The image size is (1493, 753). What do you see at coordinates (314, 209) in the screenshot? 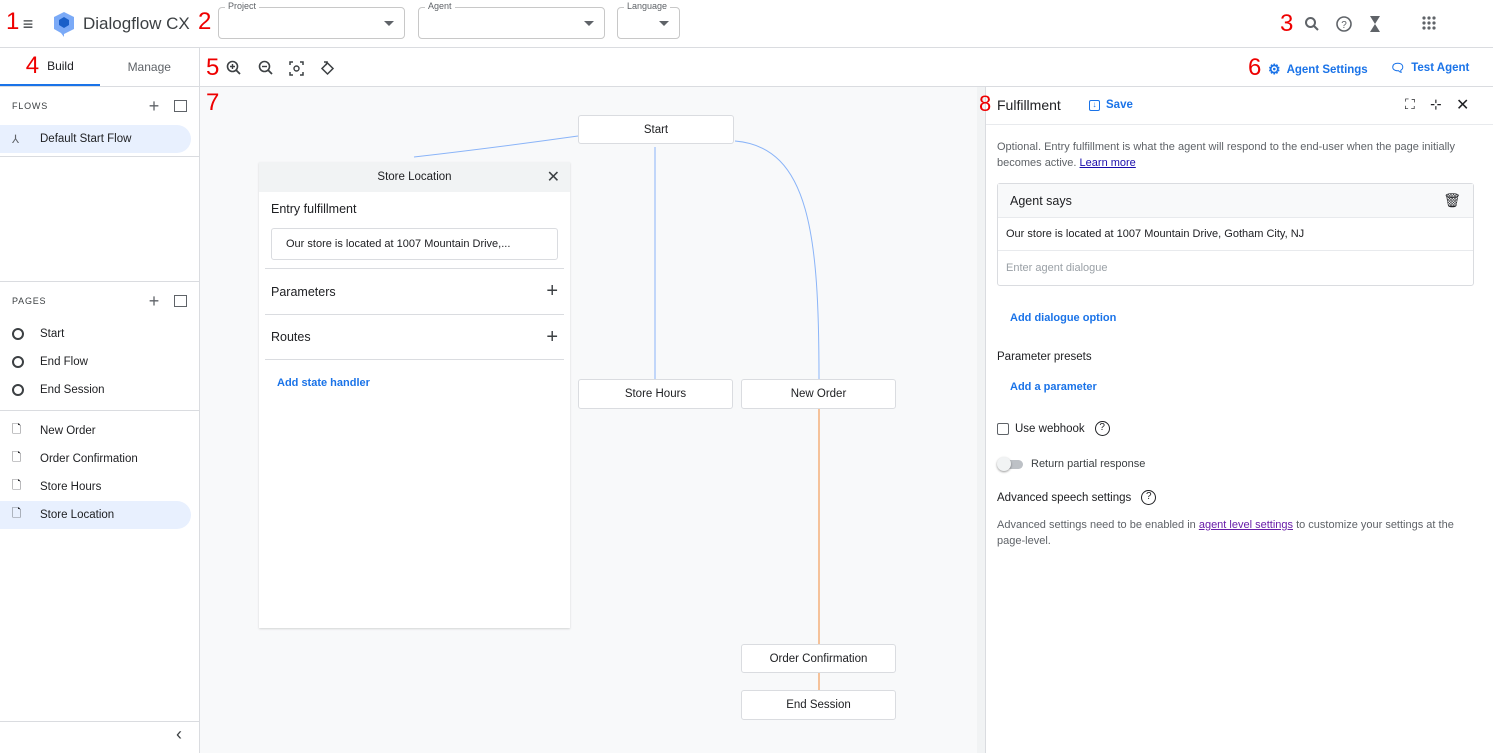
I see `entry-fulfillment-heading: Entry fulfillment` at bounding box center [314, 209].